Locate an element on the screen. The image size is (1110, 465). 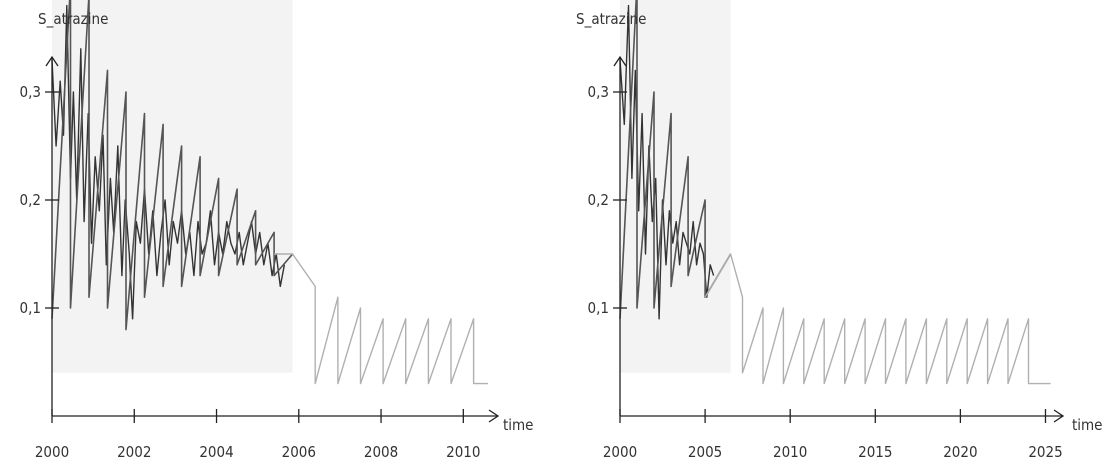
x-tick-label: 2020 is located at coordinates (960, 452).